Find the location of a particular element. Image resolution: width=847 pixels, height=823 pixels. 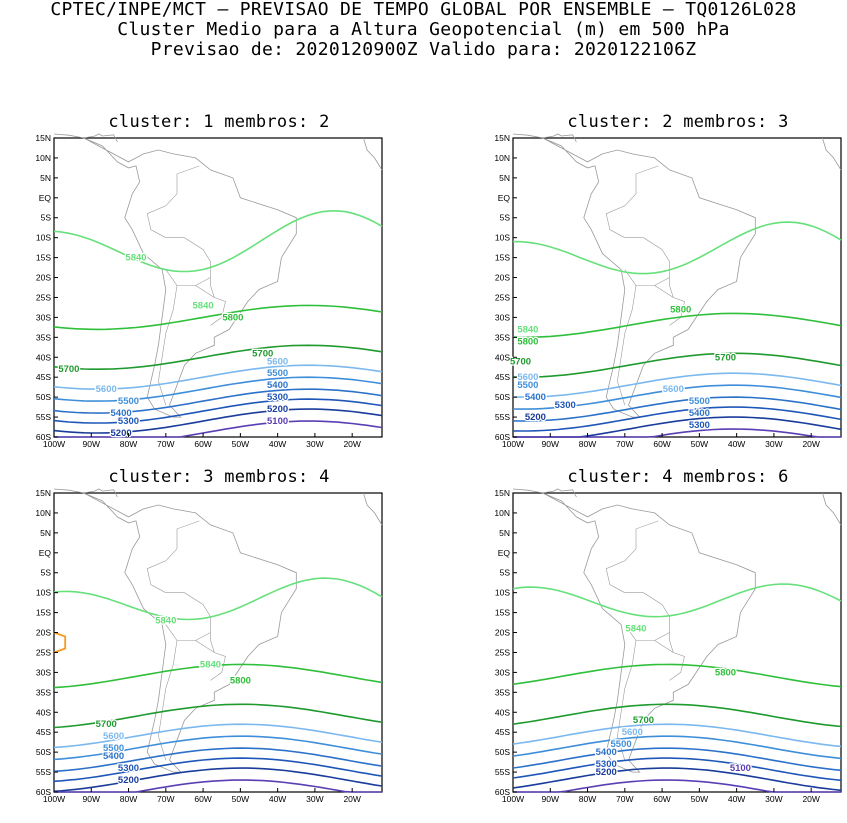

lat-label: 55S is located at coordinates (43, 772).